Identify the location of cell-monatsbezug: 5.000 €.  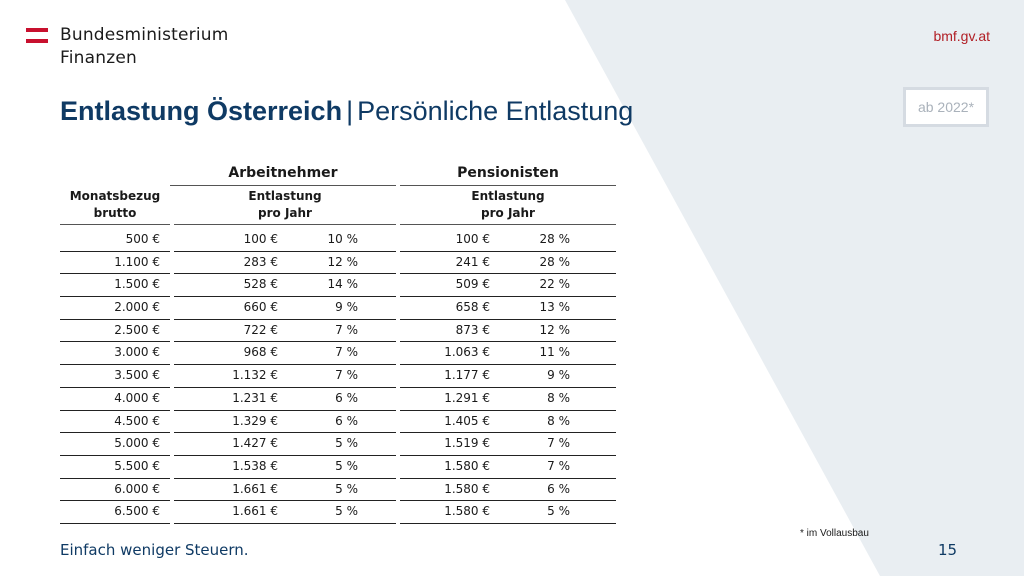
(137, 443).